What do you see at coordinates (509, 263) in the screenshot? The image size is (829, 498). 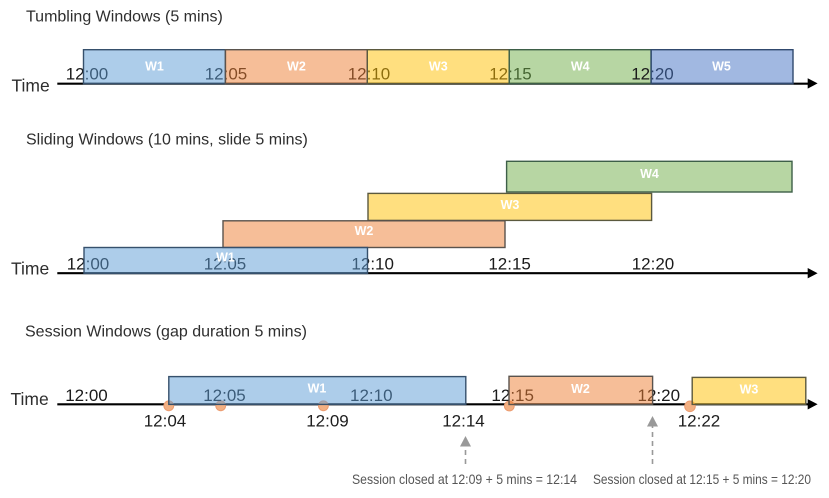 I see `svg-text: 12:15` at bounding box center [509, 263].